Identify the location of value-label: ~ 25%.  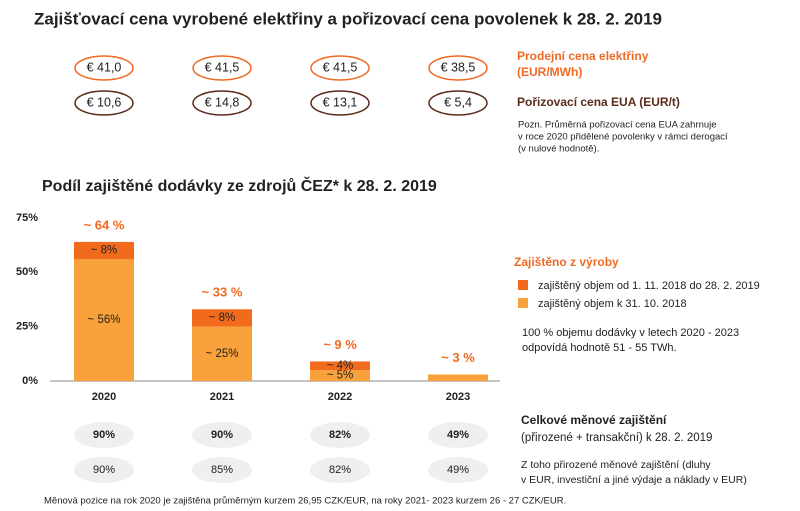
(222, 354).